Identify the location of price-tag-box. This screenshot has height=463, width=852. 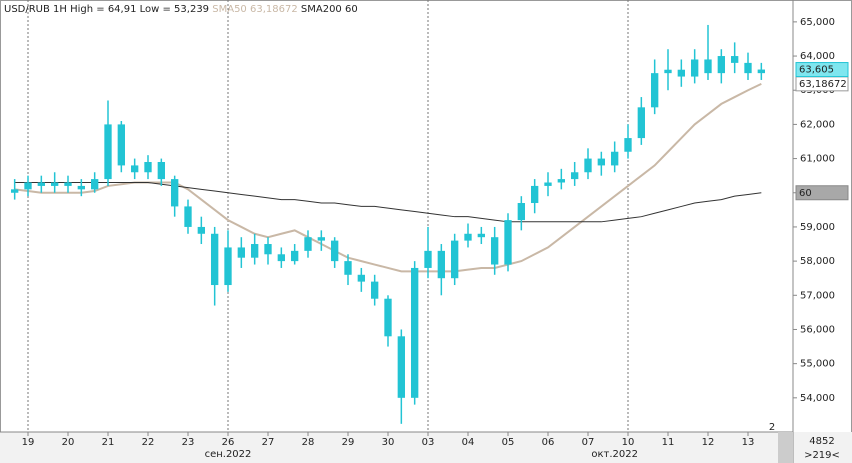
(822, 70).